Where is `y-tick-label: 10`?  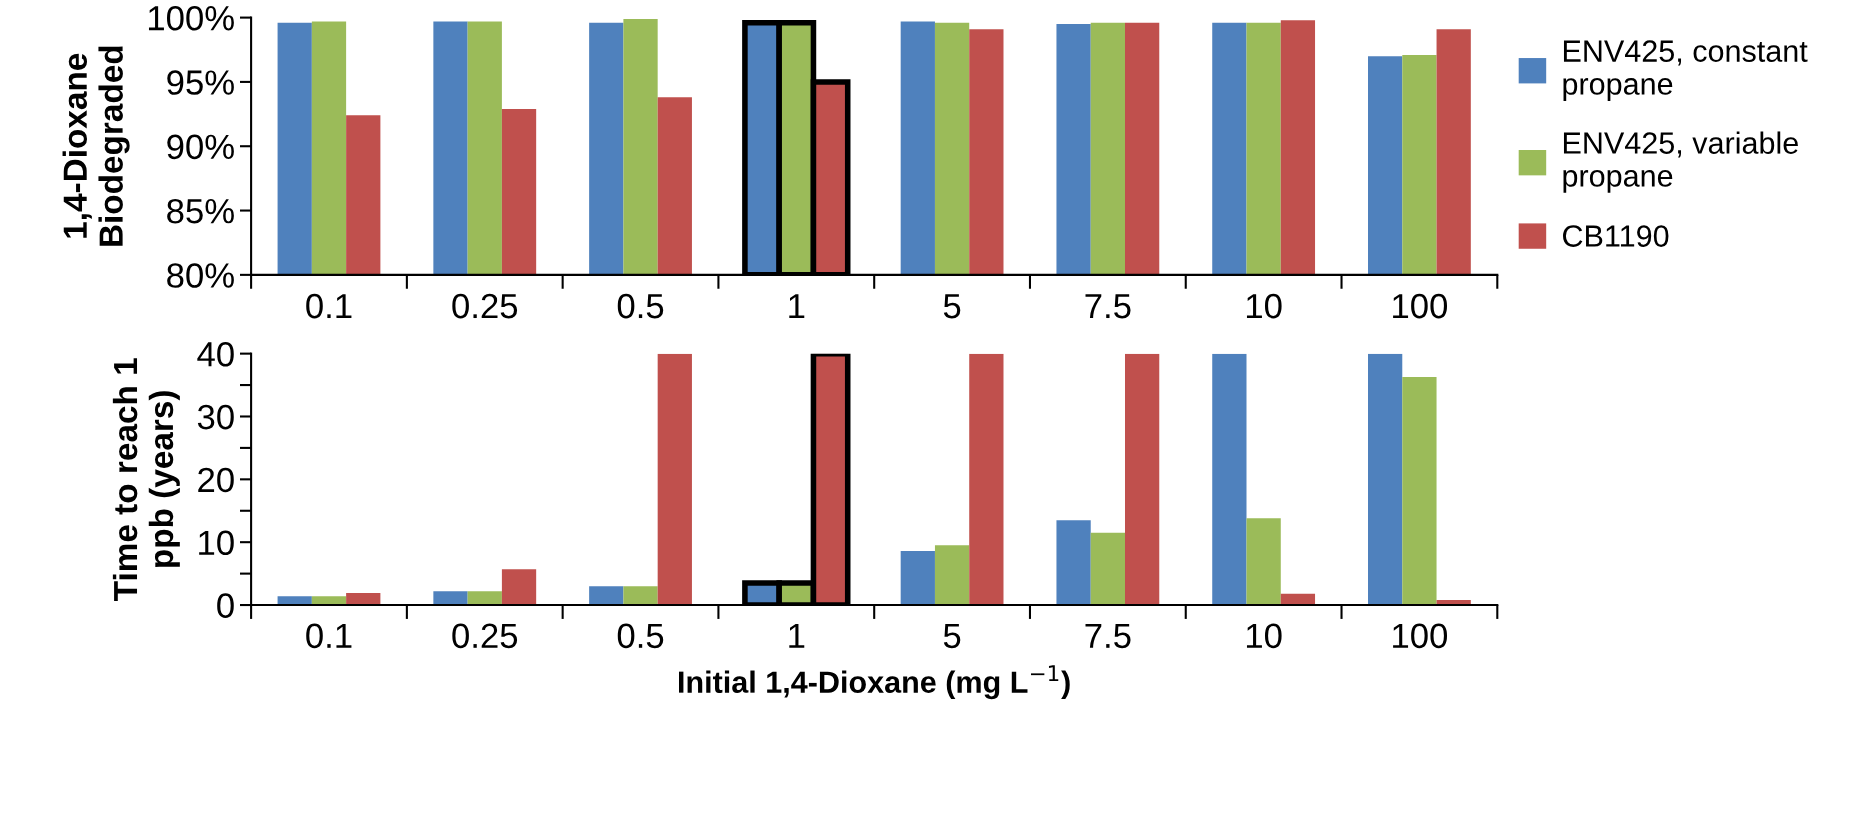 y-tick-label: 10 is located at coordinates (216, 543).